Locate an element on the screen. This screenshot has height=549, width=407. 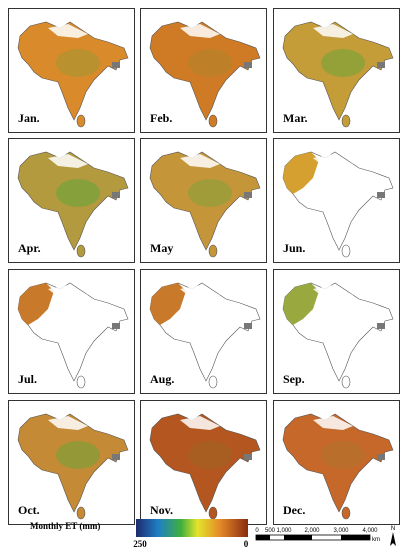
colorbar-max: 250 is located at coordinates (140, 544).